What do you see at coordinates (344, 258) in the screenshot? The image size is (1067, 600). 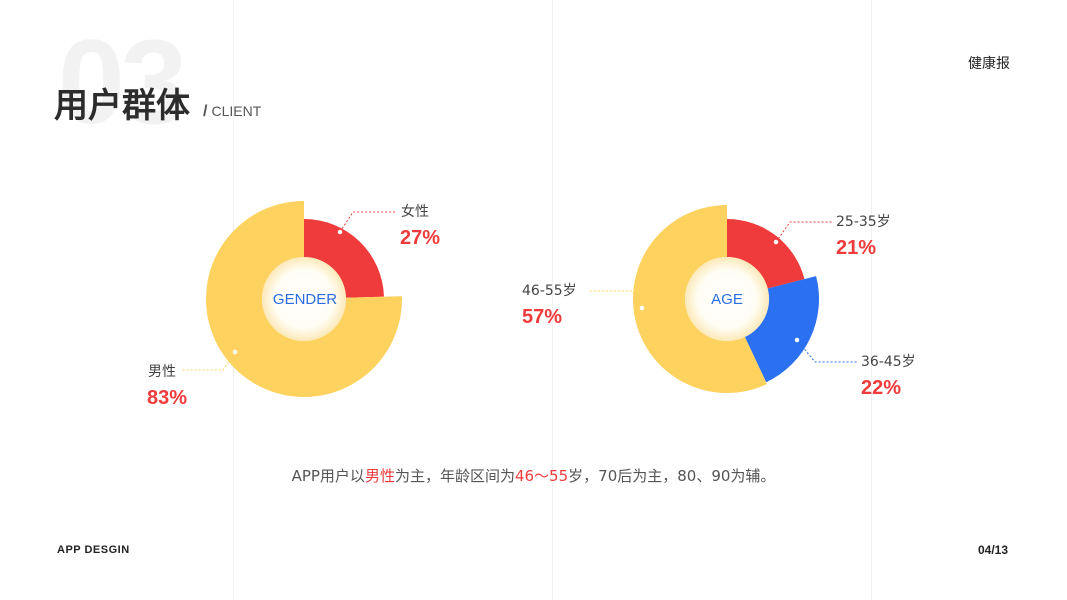 I see `gender-female-slice` at bounding box center [344, 258].